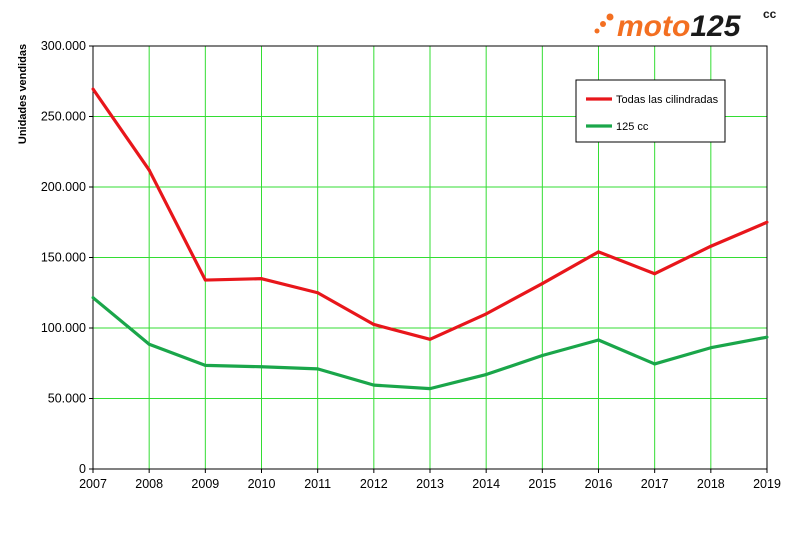 The image size is (800, 533). Describe the element at coordinates (430, 484) in the screenshot. I see `x-tick-label: 2013` at that location.